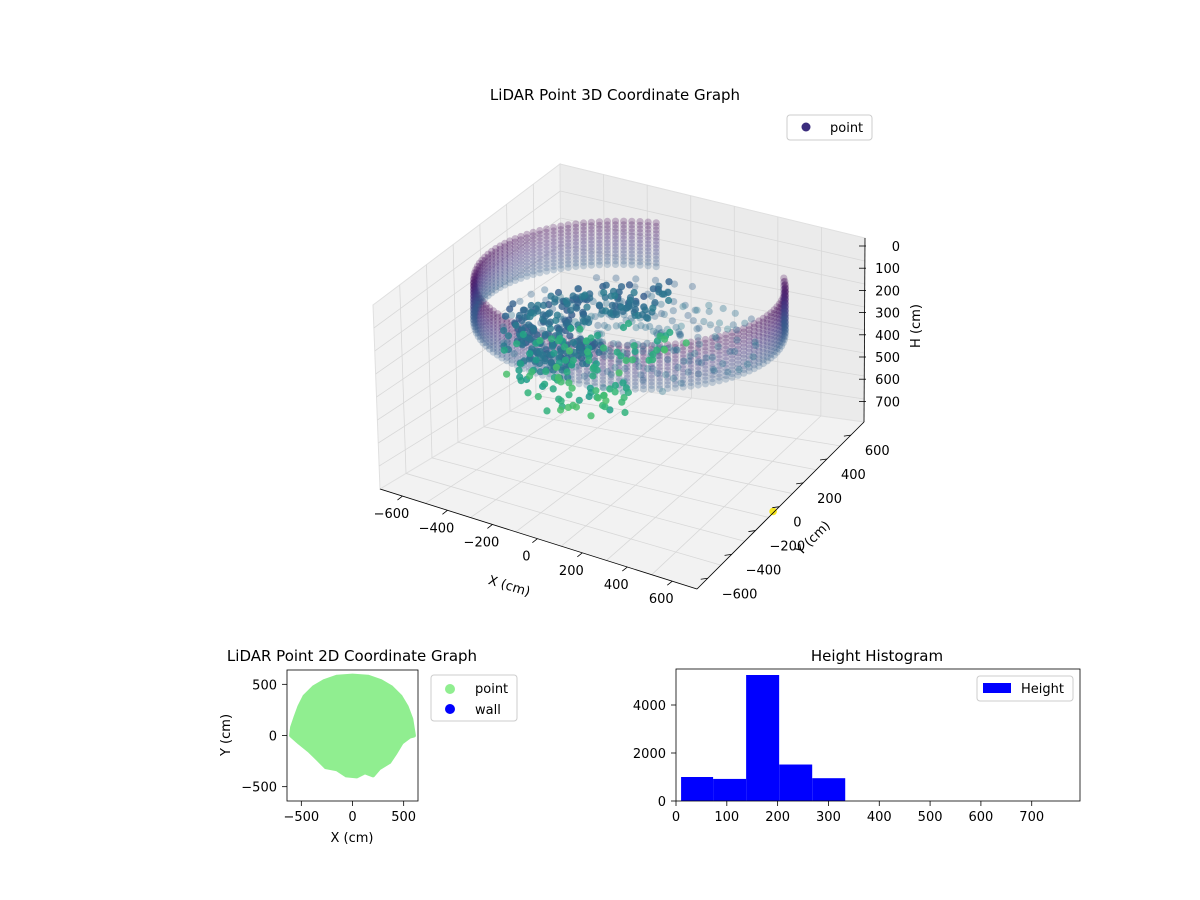 This screenshot has width=1200, height=900. I want to click on z-tick-label-3d: 0, so click(896, 247).